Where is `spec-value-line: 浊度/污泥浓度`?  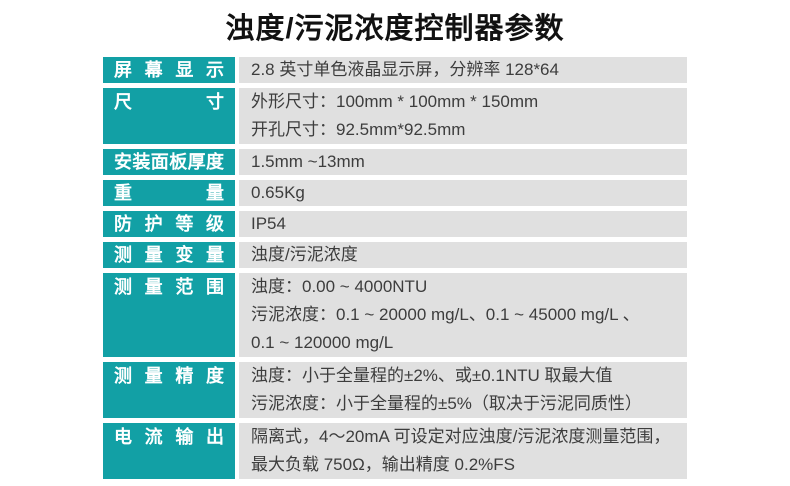
spec-value-line: 浊度/污泥浓度 is located at coordinates (304, 254).